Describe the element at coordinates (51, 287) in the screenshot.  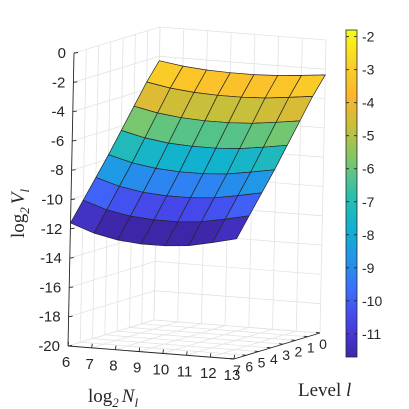
I see `z-tick-label: -16` at that location.